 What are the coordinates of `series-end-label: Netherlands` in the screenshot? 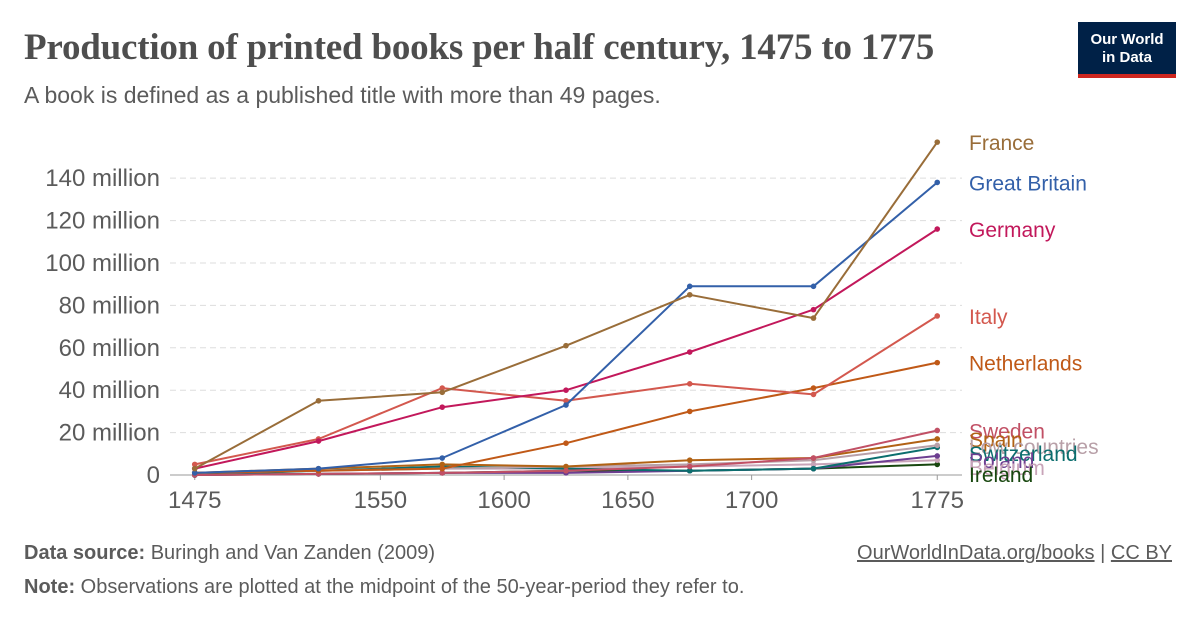 It's located at (1025, 364).